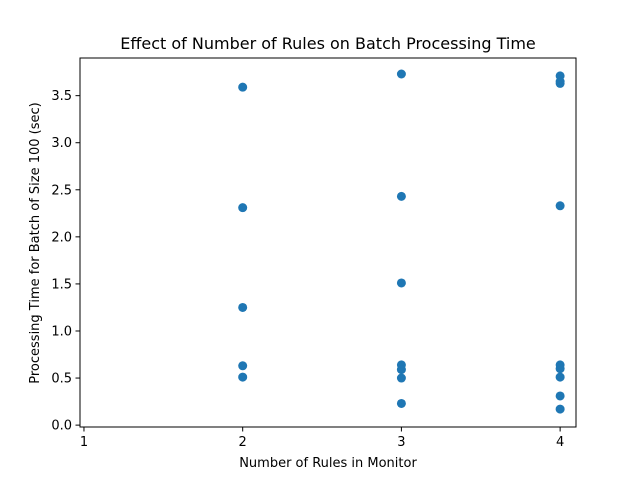 Image resolution: width=640 pixels, height=480 pixels. I want to click on x-tick-label: 1, so click(84, 442).